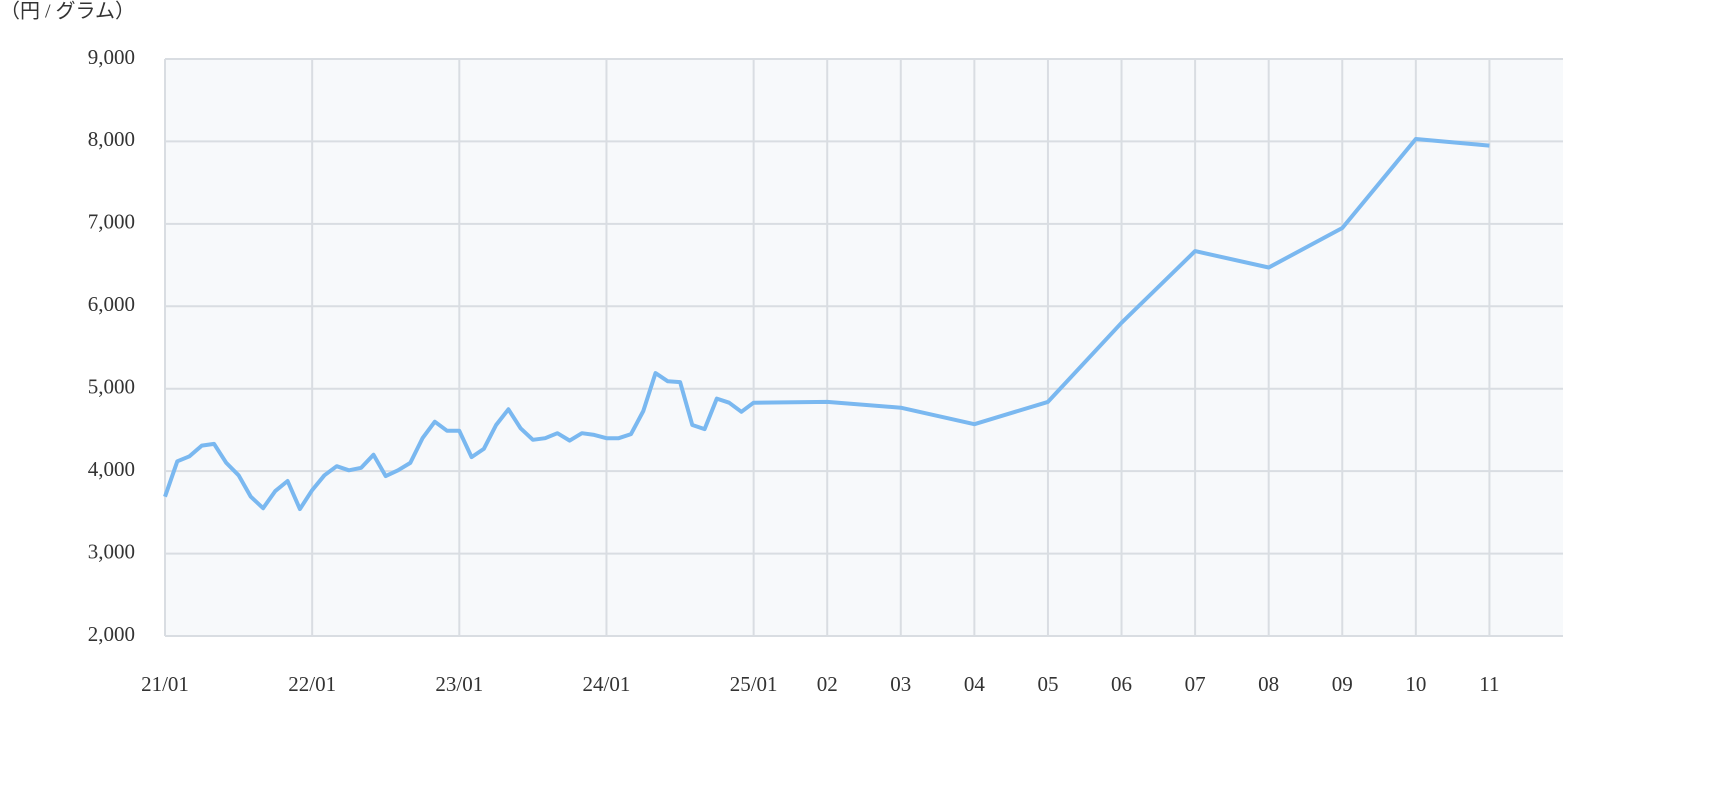 This screenshot has width=1728, height=790. Describe the element at coordinates (111, 387) in the screenshot. I see `y-tick-label: 5,000` at that location.